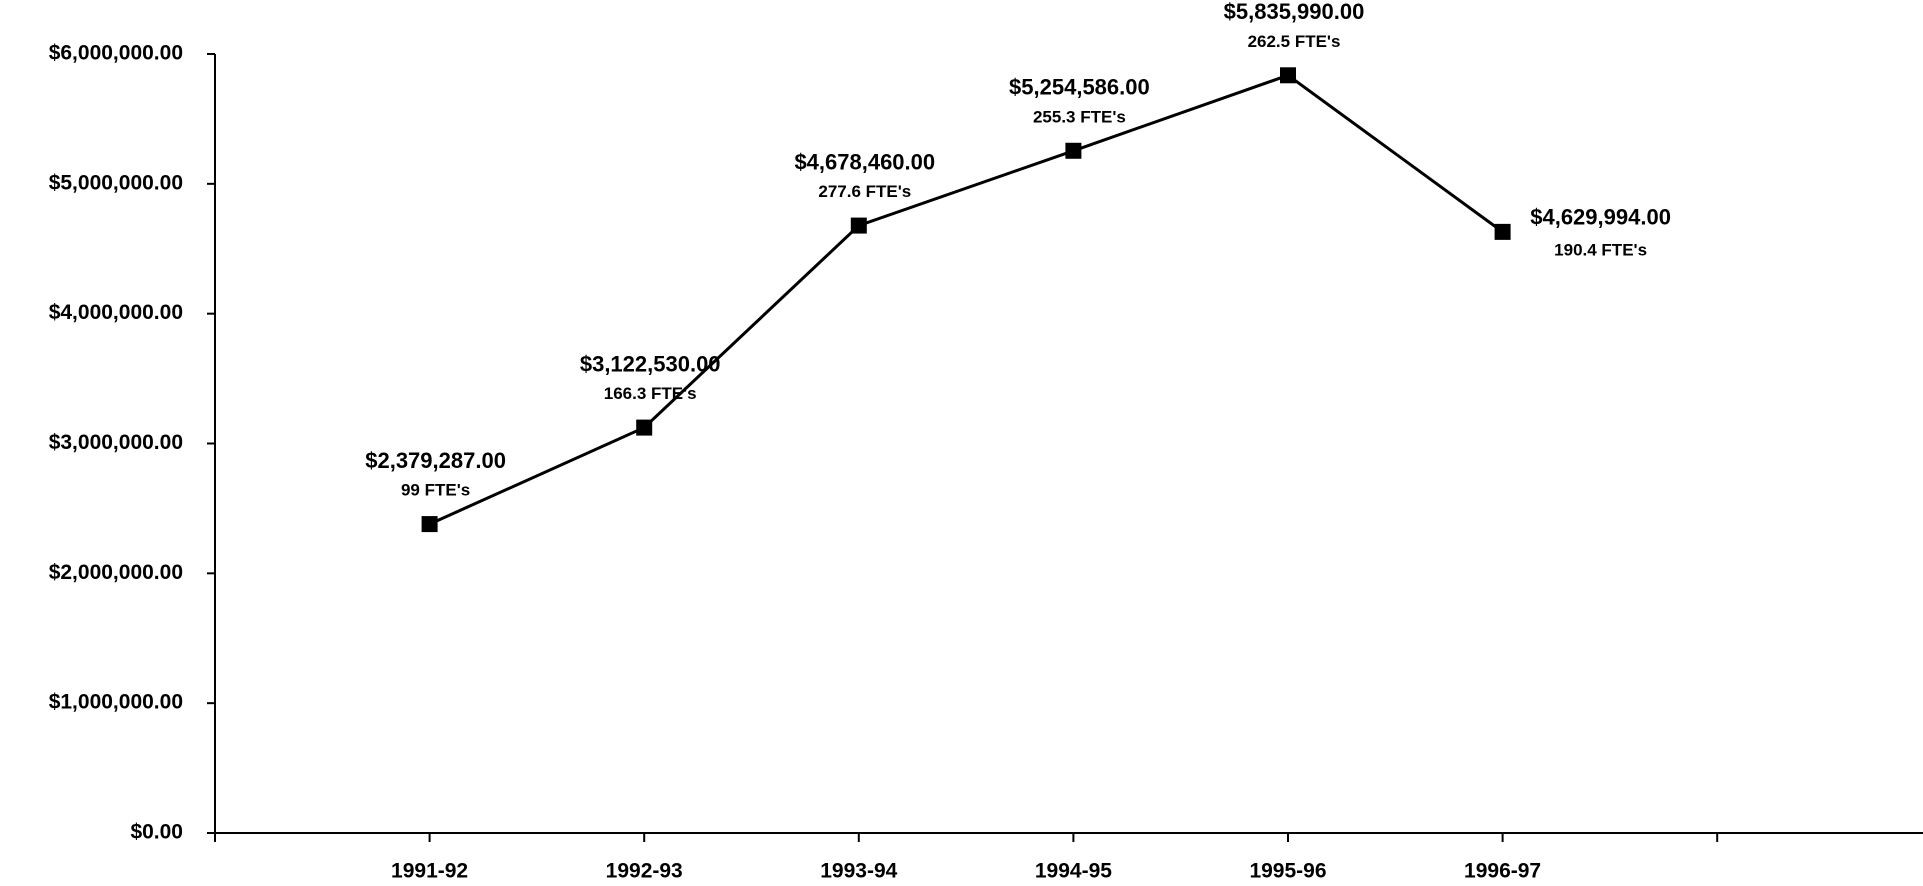  I want to click on x-tick-label: 1991-92, so click(429, 871).